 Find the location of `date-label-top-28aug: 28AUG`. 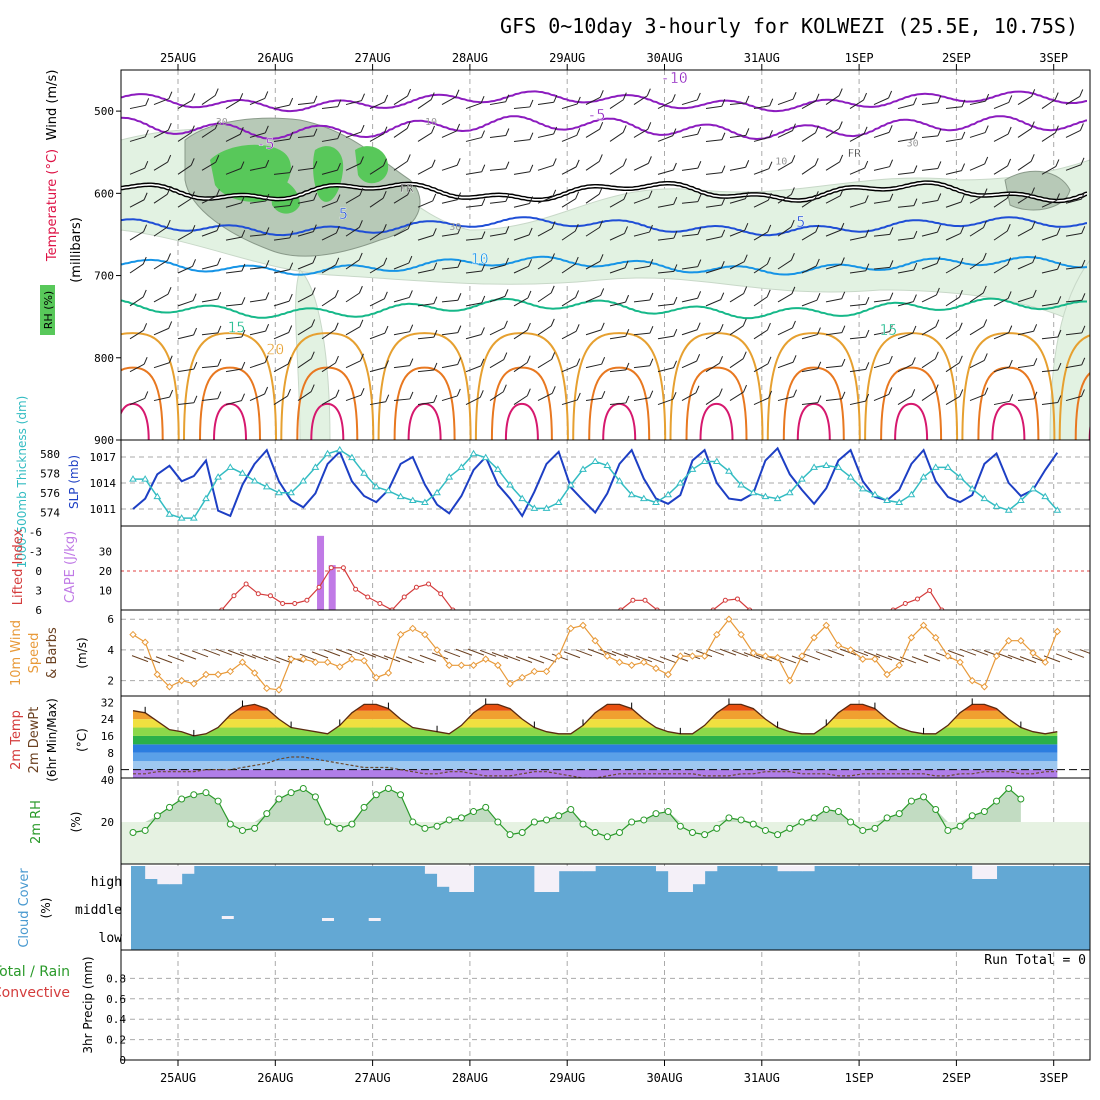

date-label-top-28aug: 28AUG is located at coordinates (470, 58).